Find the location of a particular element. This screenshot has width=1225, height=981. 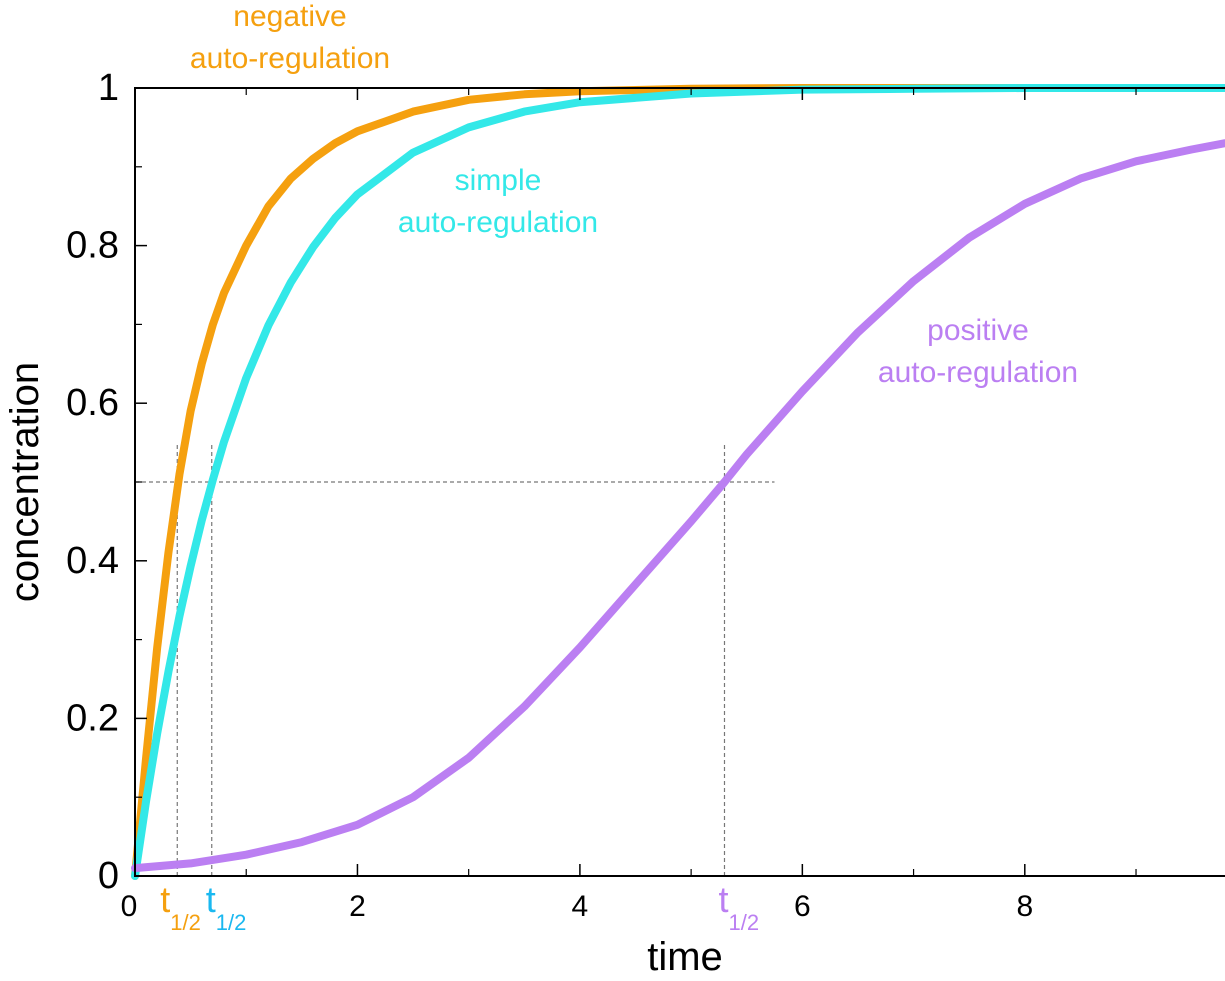

series-label-line: positive is located at coordinates (978, 330).